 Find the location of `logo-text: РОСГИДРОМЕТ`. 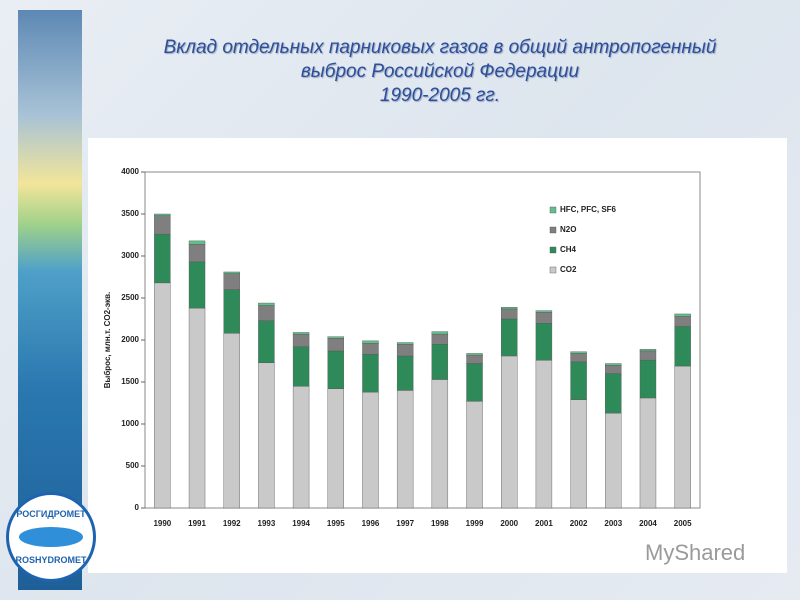

logo-text: РОСГИДРОМЕТ is located at coordinates (51, 514).